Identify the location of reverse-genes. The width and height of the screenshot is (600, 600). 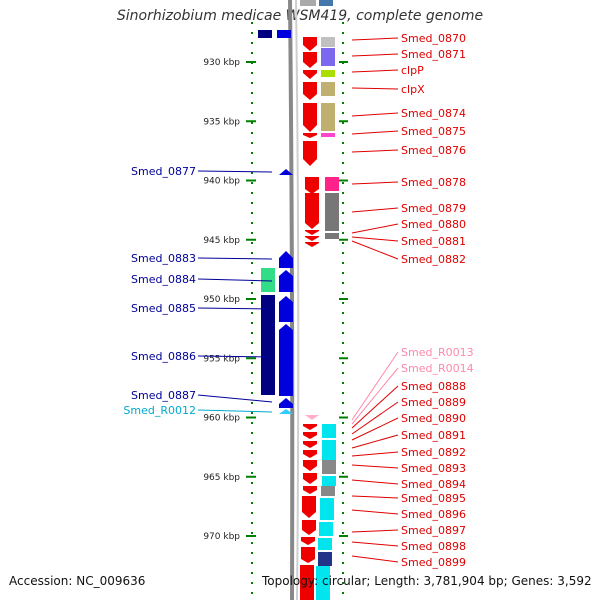
(277, 291).